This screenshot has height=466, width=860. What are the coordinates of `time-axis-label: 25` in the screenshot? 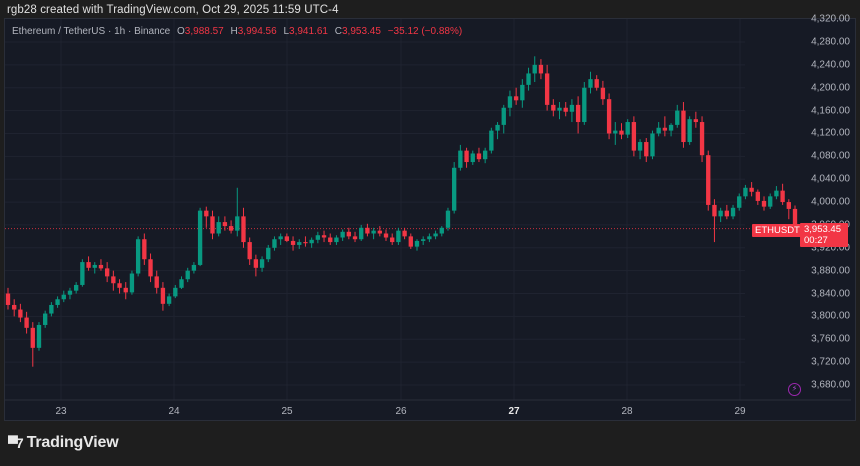 It's located at (287, 411).